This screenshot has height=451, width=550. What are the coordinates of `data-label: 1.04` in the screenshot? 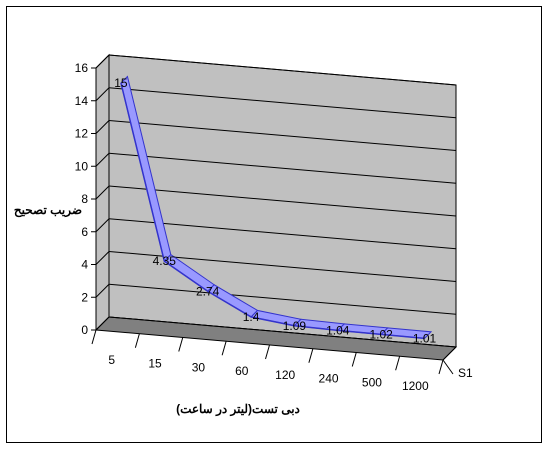 It's located at (338, 330).